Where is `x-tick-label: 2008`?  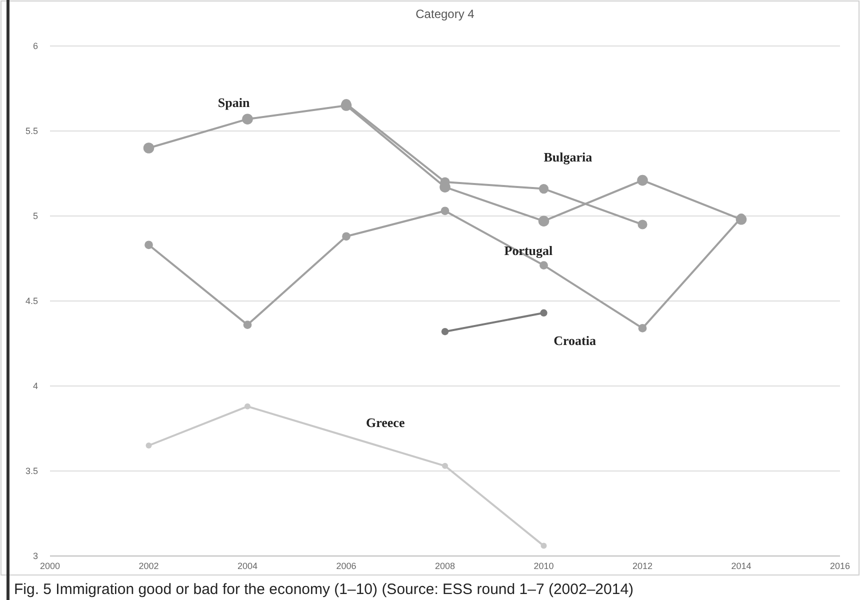
x-tick-label: 2008 is located at coordinates (445, 566).